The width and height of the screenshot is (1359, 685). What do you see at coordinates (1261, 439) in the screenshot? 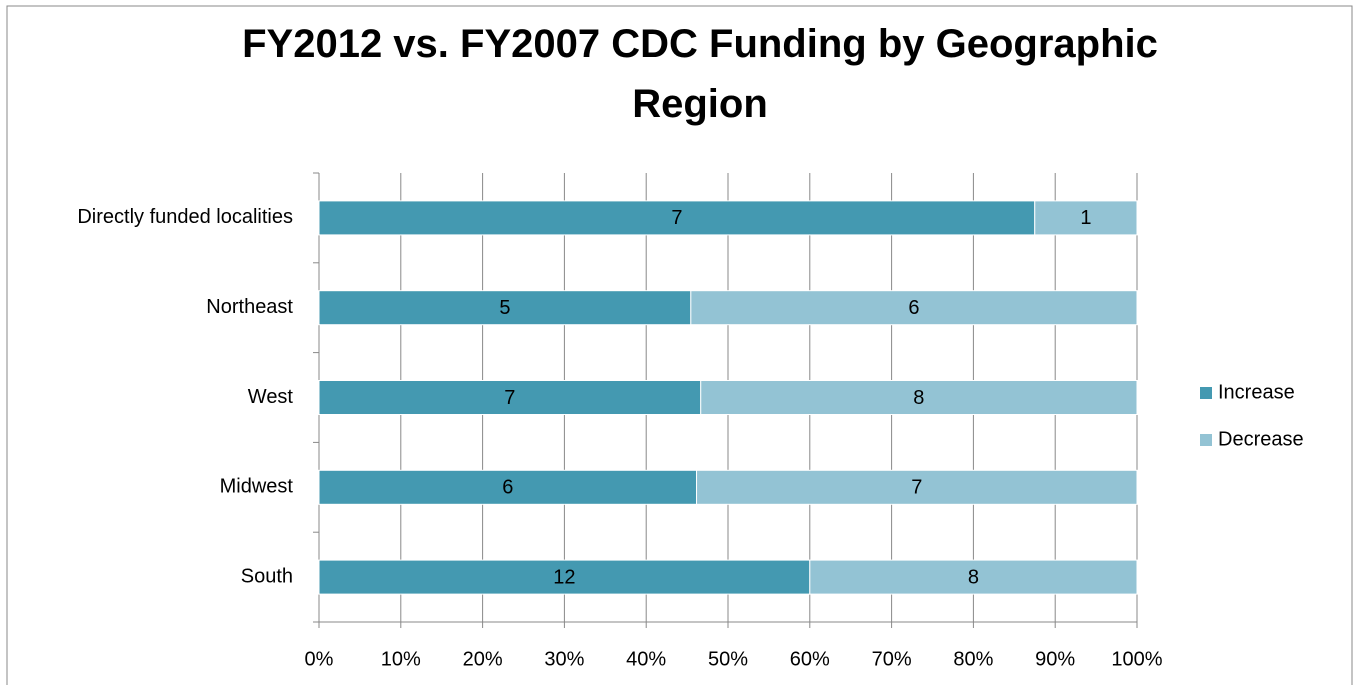
I see `legend-label: Decrease` at bounding box center [1261, 439].